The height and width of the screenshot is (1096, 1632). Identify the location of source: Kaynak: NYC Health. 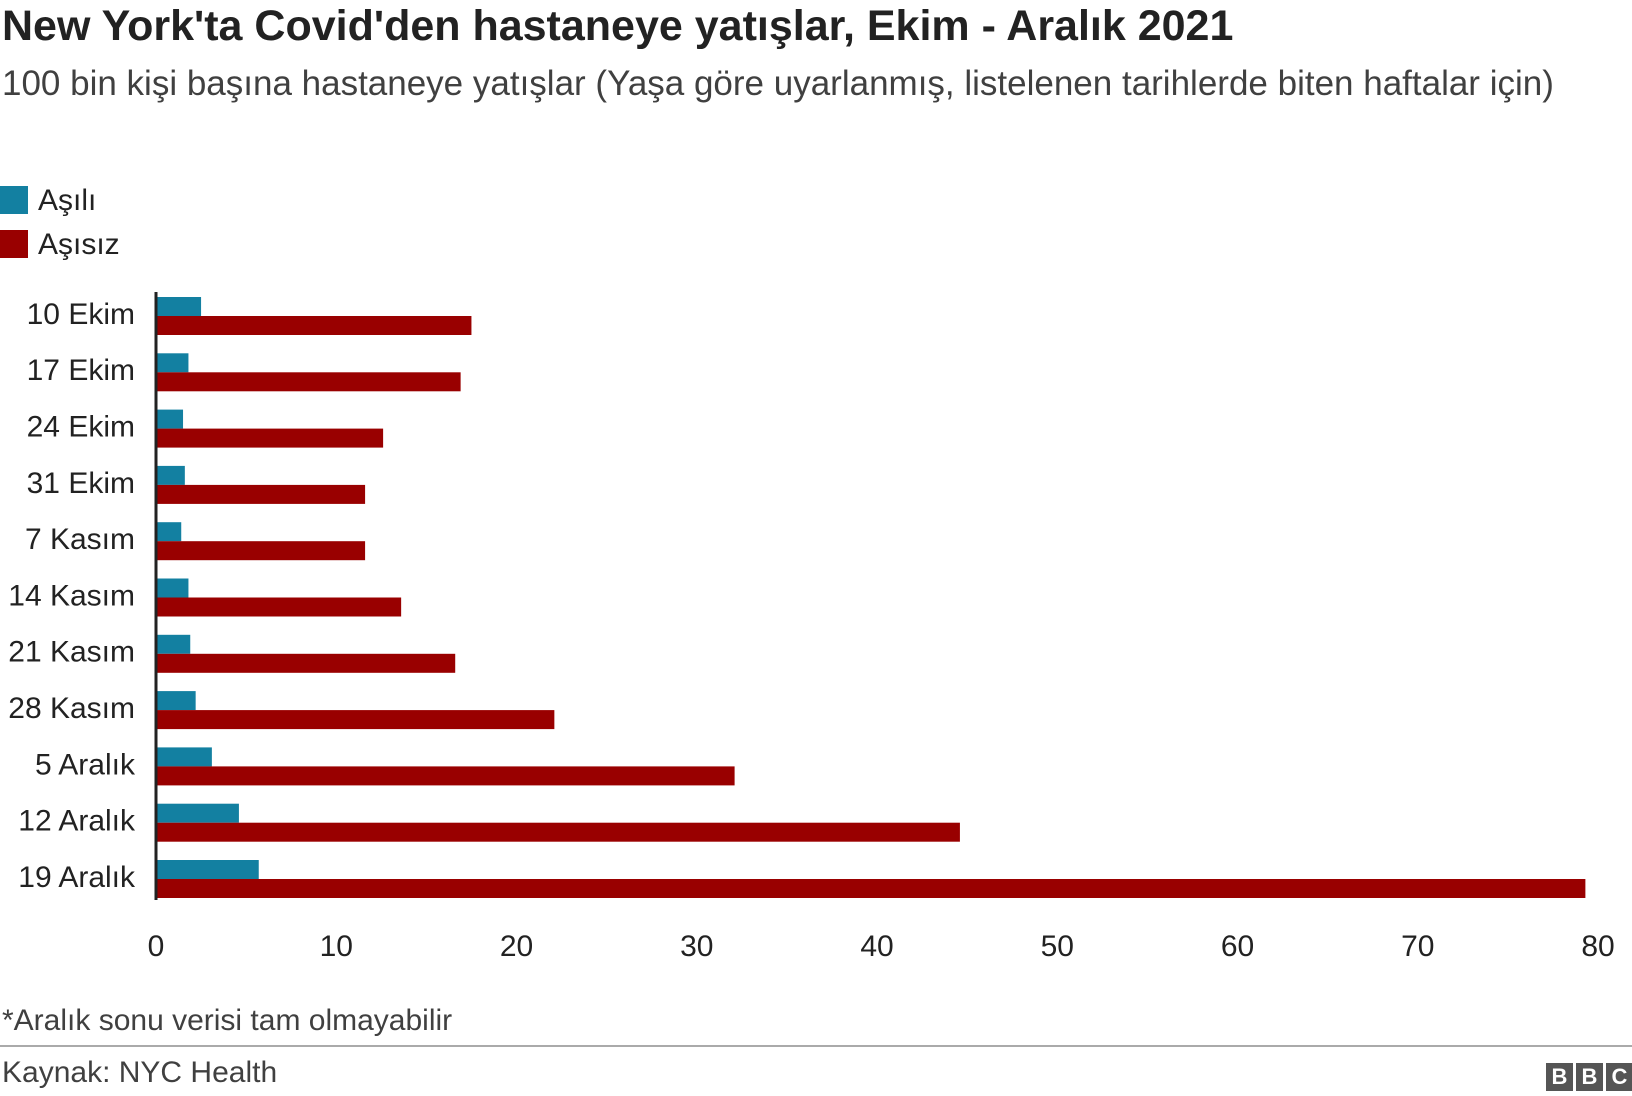
(140, 1072).